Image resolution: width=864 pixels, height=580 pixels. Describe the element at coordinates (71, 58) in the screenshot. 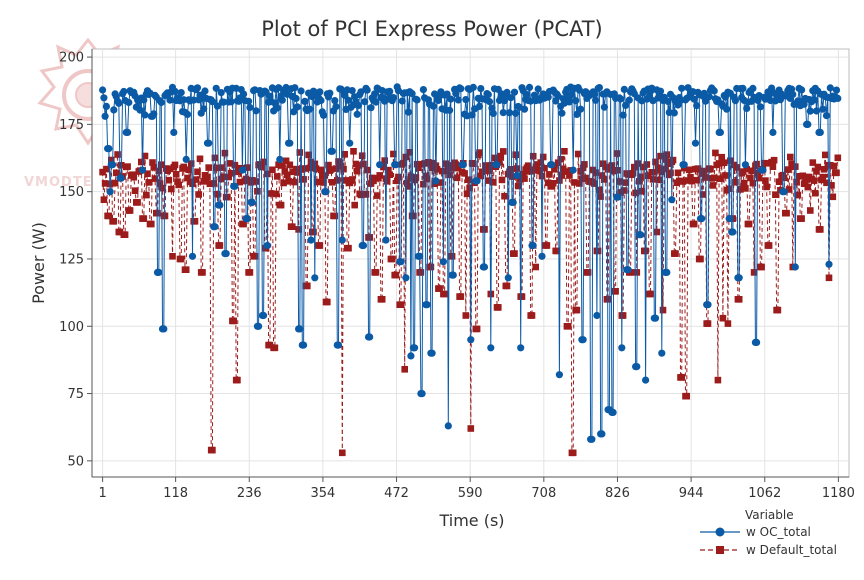

I see `y-tick-label: 200` at that location.